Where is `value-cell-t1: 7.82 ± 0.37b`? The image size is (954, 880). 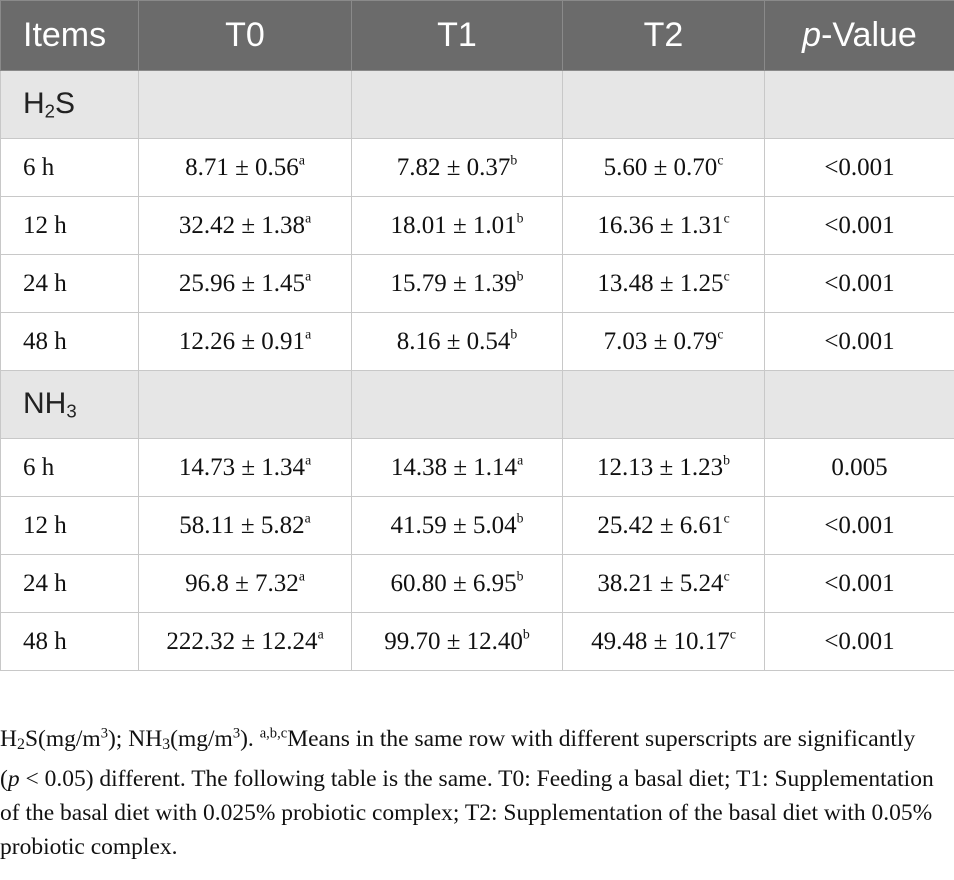 value-cell-t1: 7.82 ± 0.37b is located at coordinates (457, 167).